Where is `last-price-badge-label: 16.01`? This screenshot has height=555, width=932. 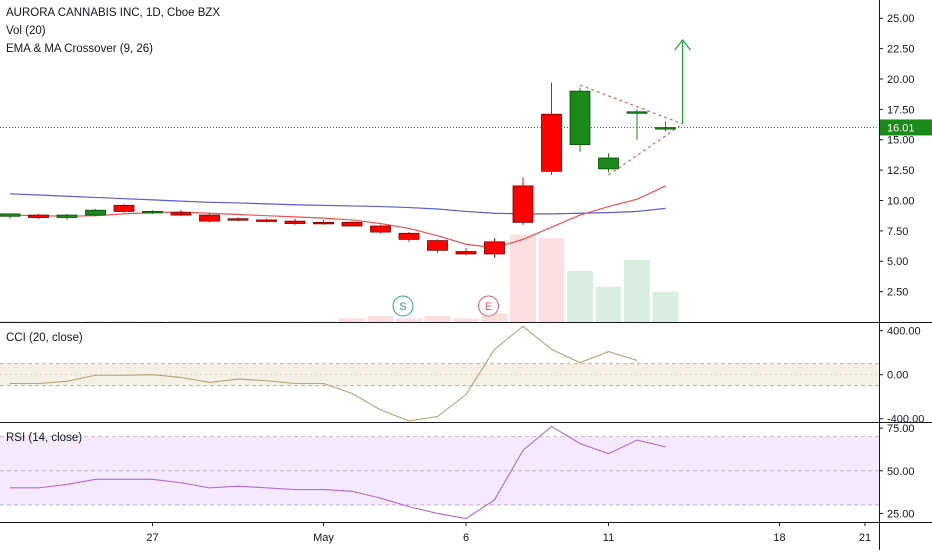 last-price-badge-label: 16.01 is located at coordinates (901, 128).